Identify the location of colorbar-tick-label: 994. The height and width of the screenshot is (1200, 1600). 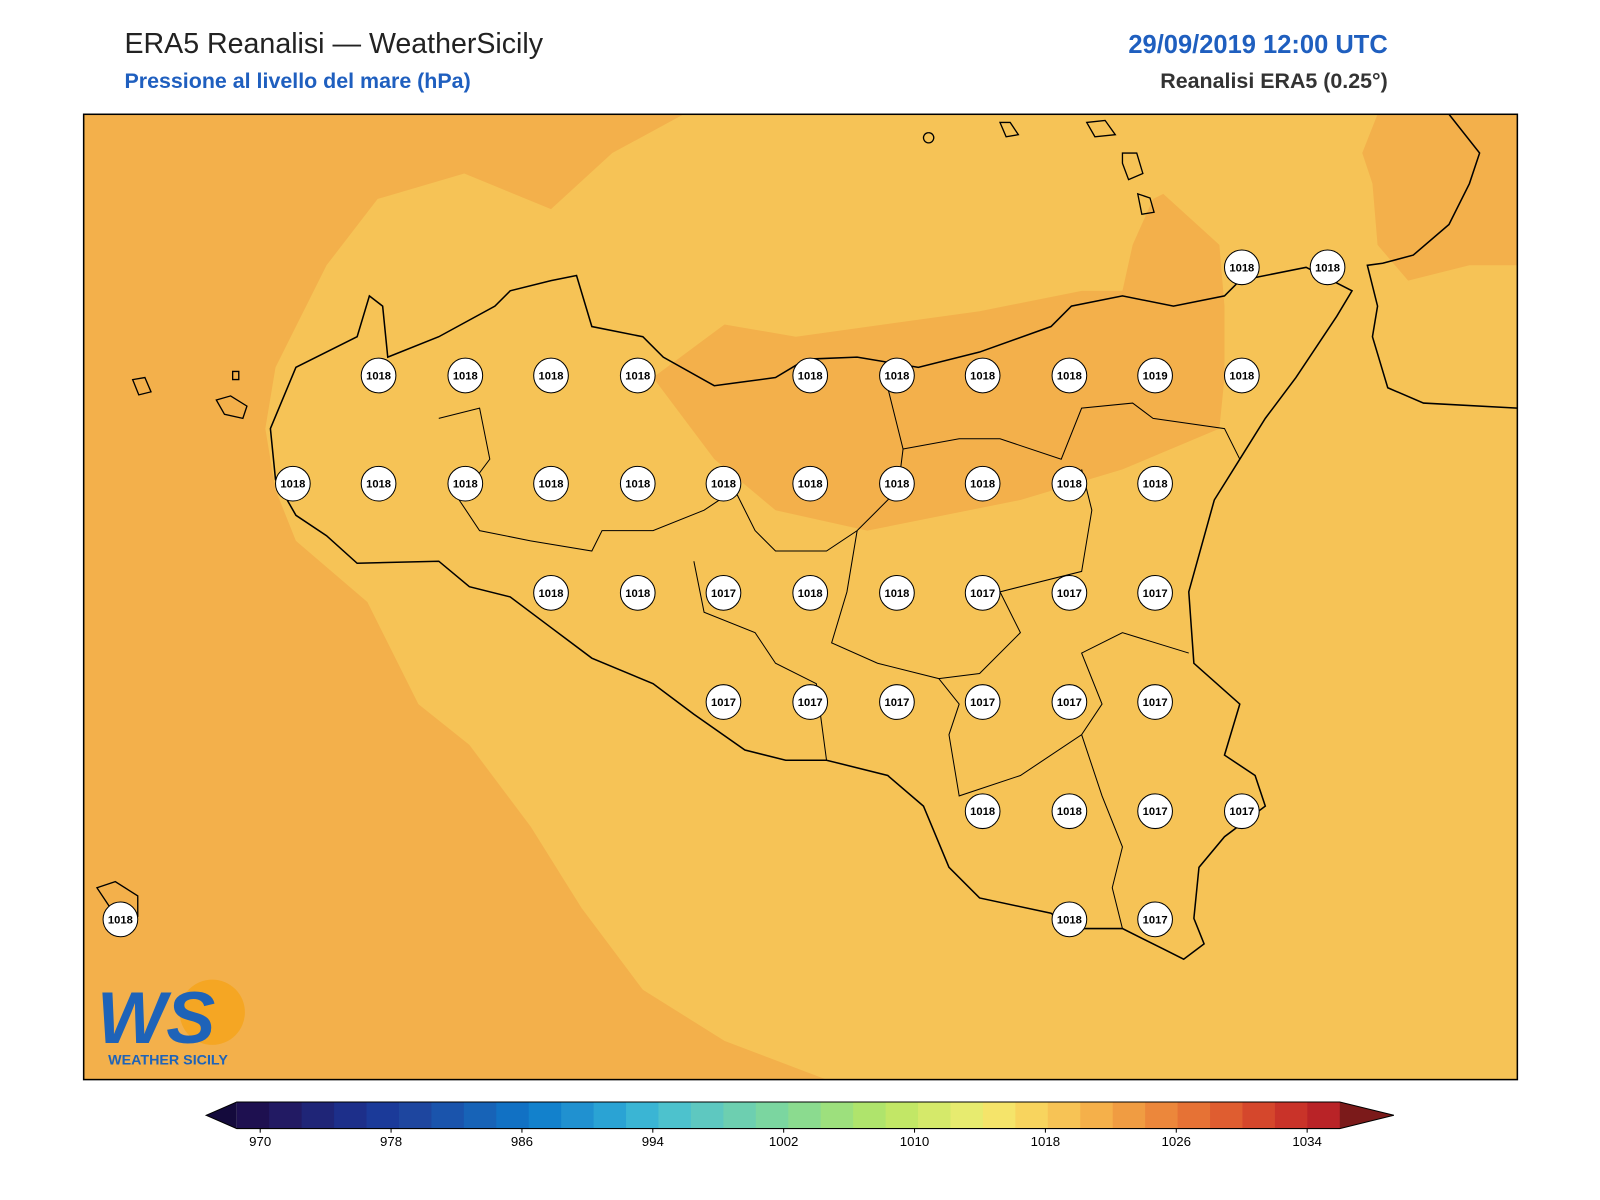
(653, 1141).